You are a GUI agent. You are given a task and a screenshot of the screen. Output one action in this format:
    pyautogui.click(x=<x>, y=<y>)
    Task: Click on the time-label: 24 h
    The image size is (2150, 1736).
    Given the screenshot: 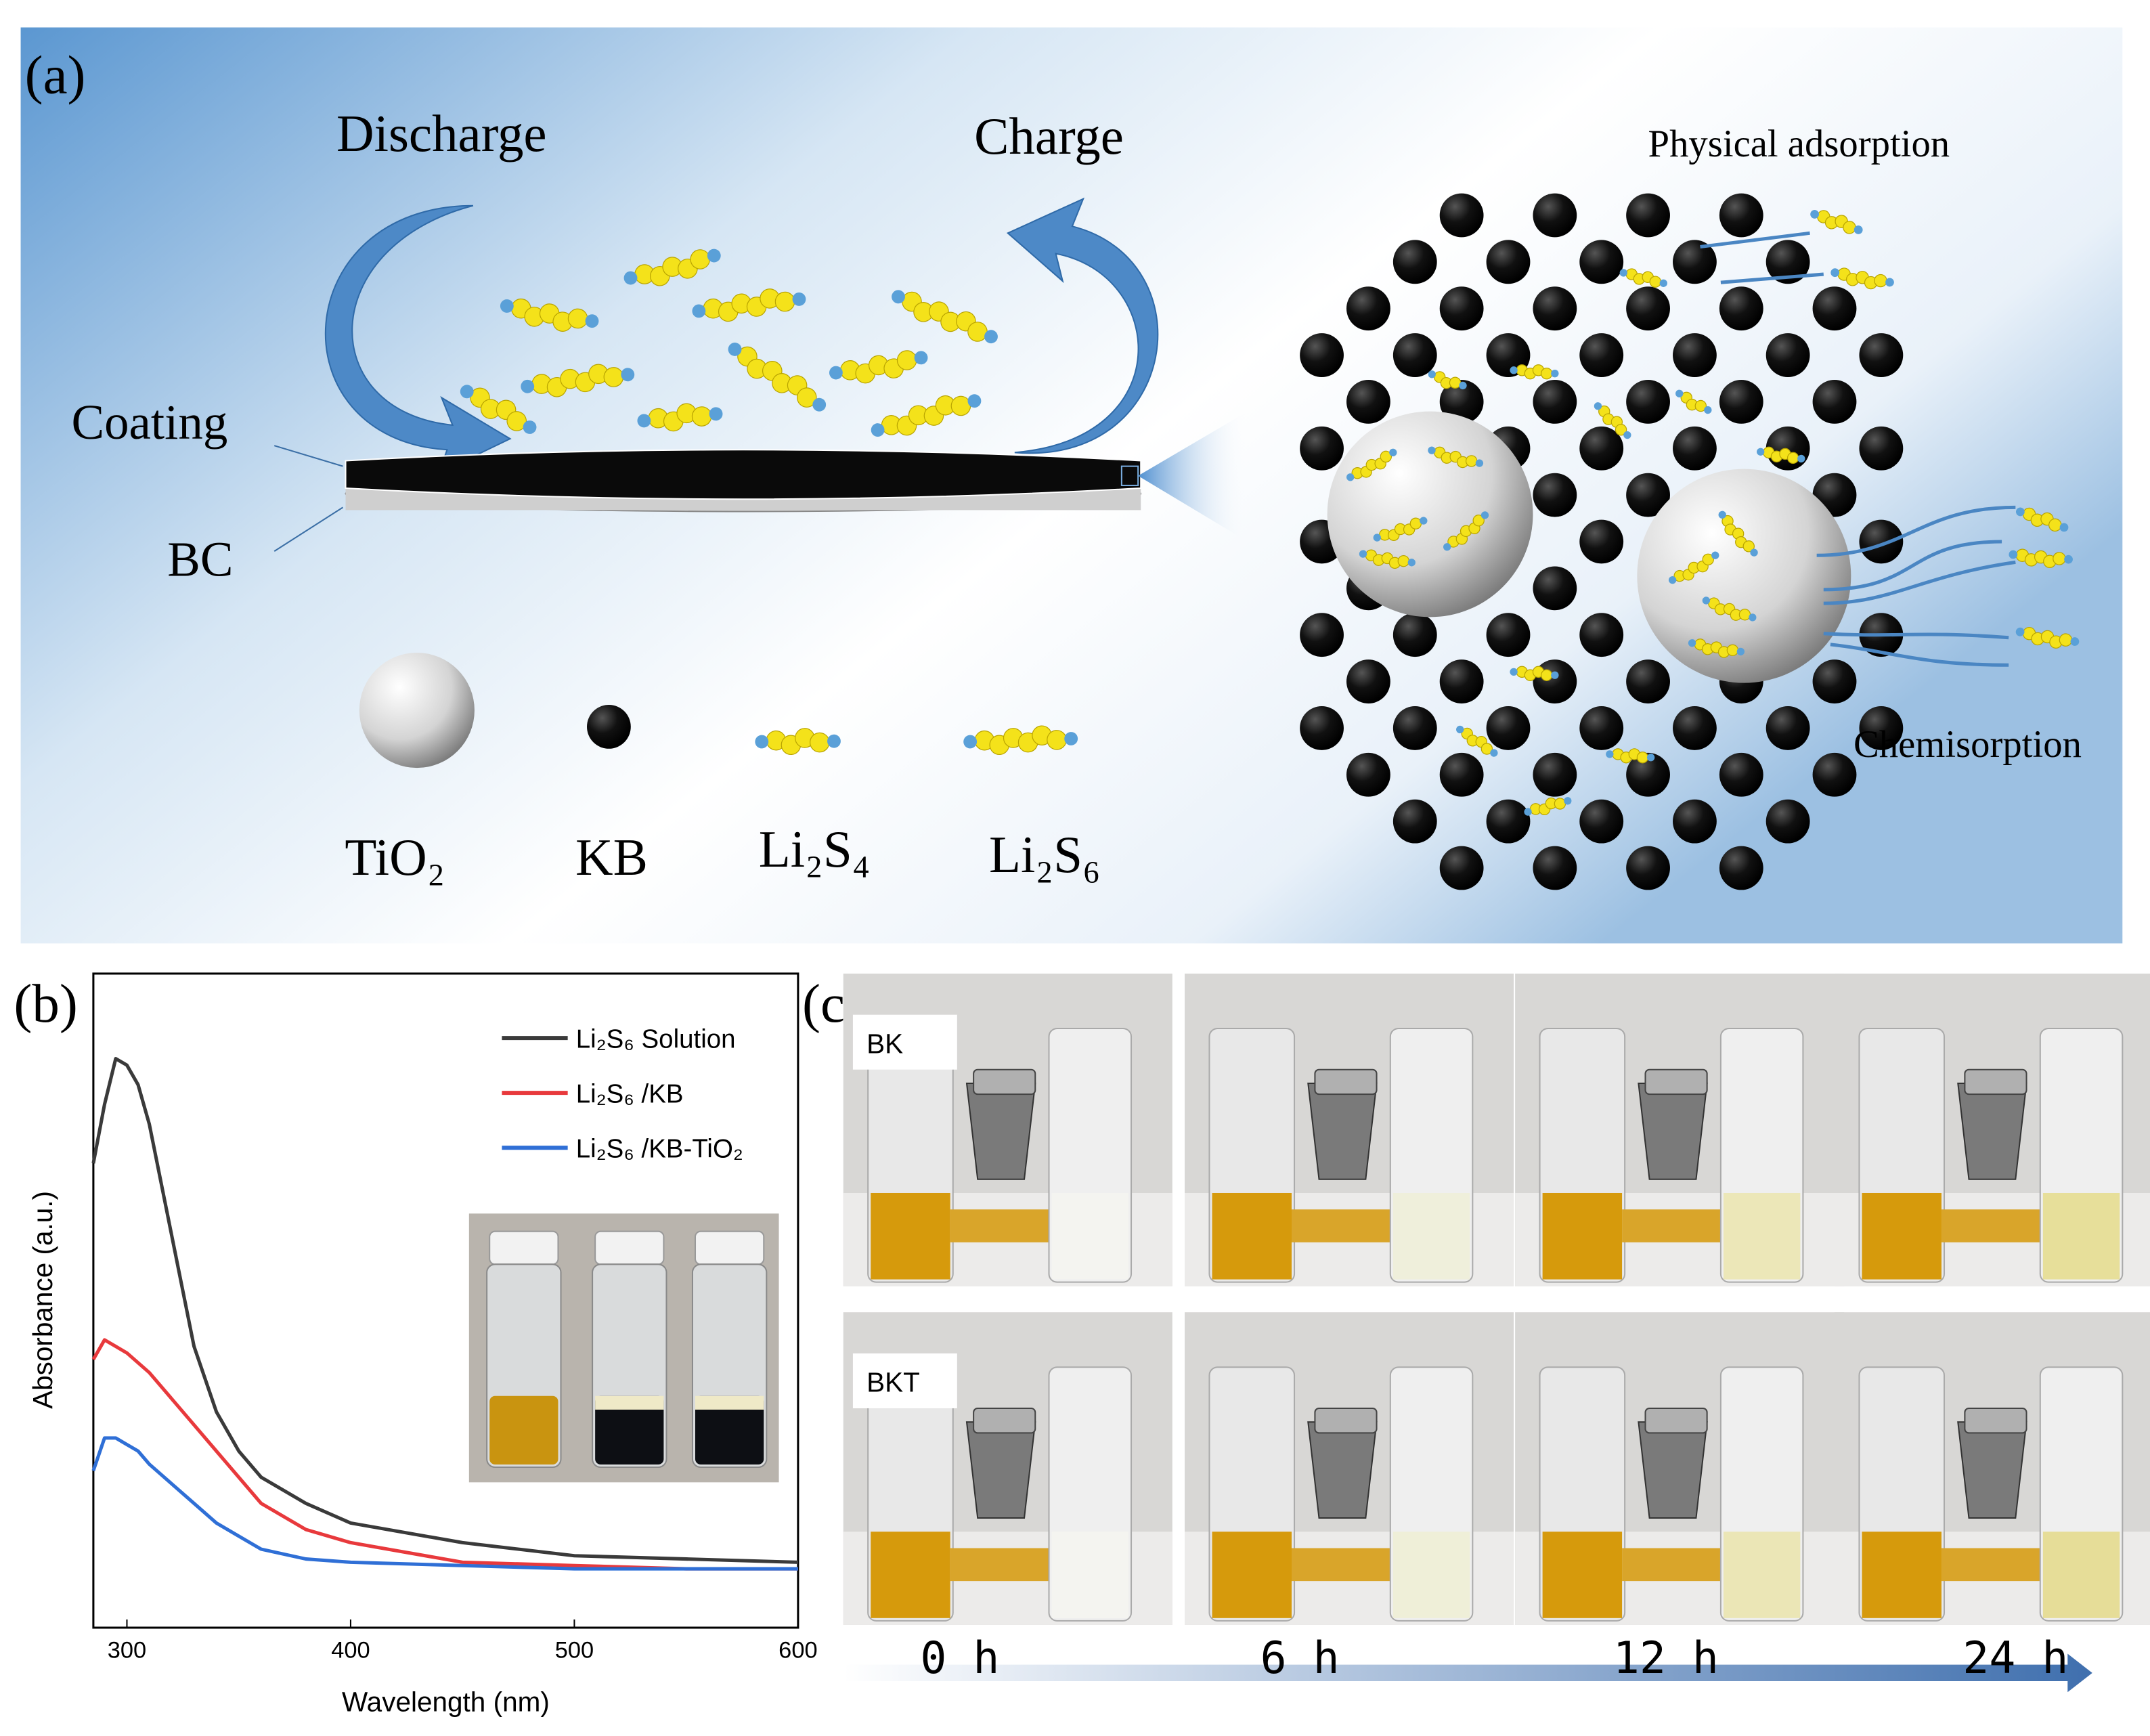 What is the action you would take?
    pyautogui.click(x=2015, y=1658)
    